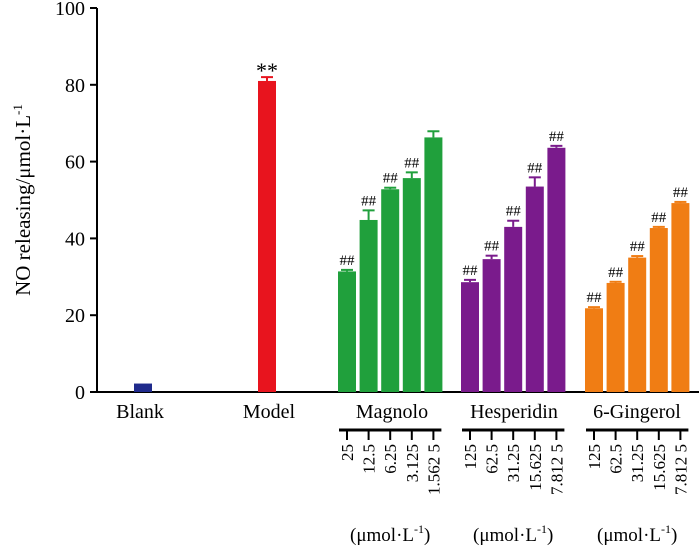 The width and height of the screenshot is (700, 551). I want to click on dose-label: 12.5, so click(369, 459).